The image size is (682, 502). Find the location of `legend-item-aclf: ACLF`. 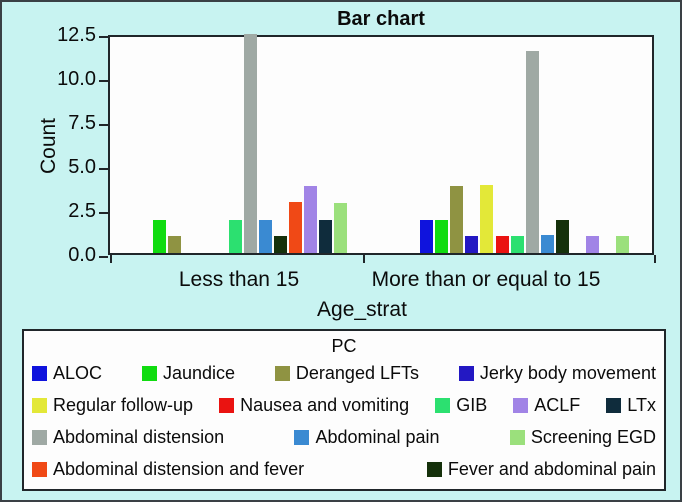

legend-item-aclf: ACLF is located at coordinates (546, 405).